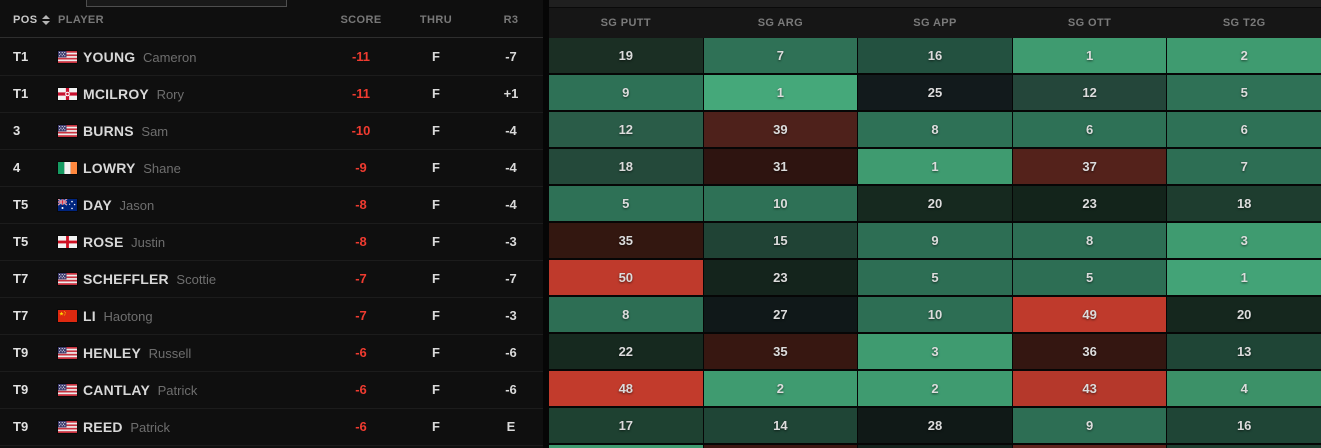 This screenshot has width=1321, height=448. Describe the element at coordinates (271, 353) in the screenshot. I see `table-row: T9 HENLEY Russell -6 F -6` at that location.